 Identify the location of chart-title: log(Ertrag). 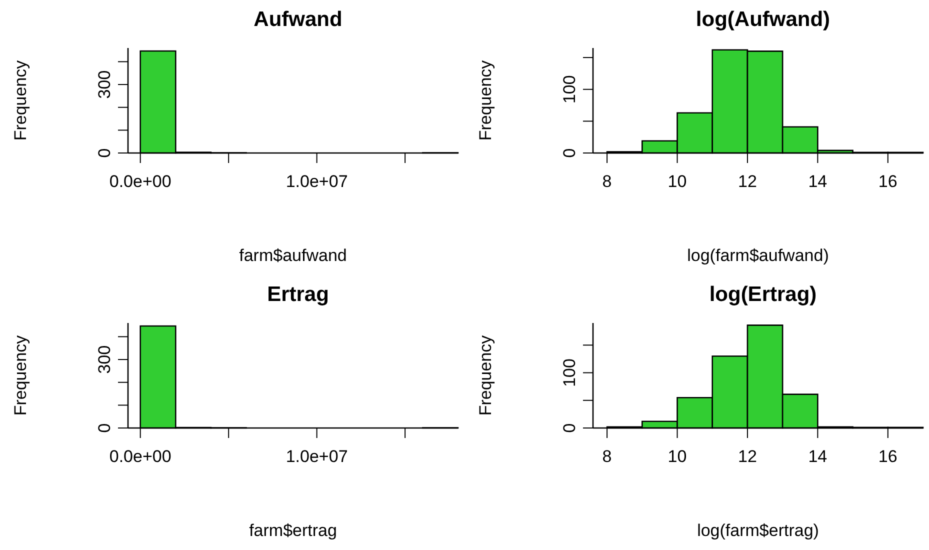
(763, 295).